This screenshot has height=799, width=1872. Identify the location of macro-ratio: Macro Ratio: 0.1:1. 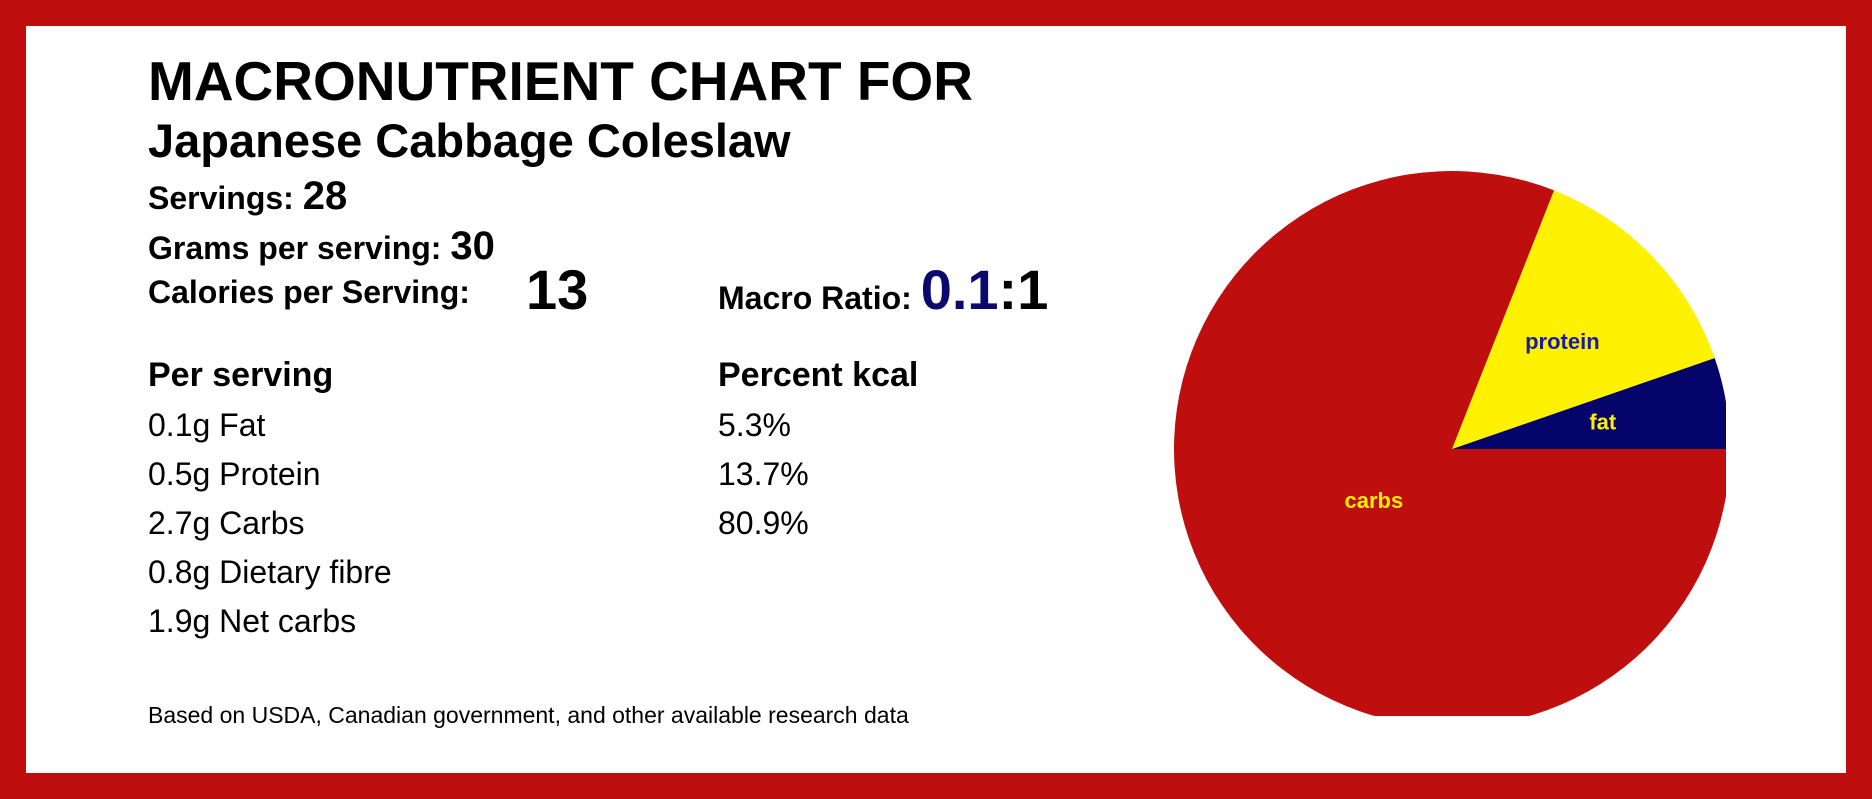
(883, 290).